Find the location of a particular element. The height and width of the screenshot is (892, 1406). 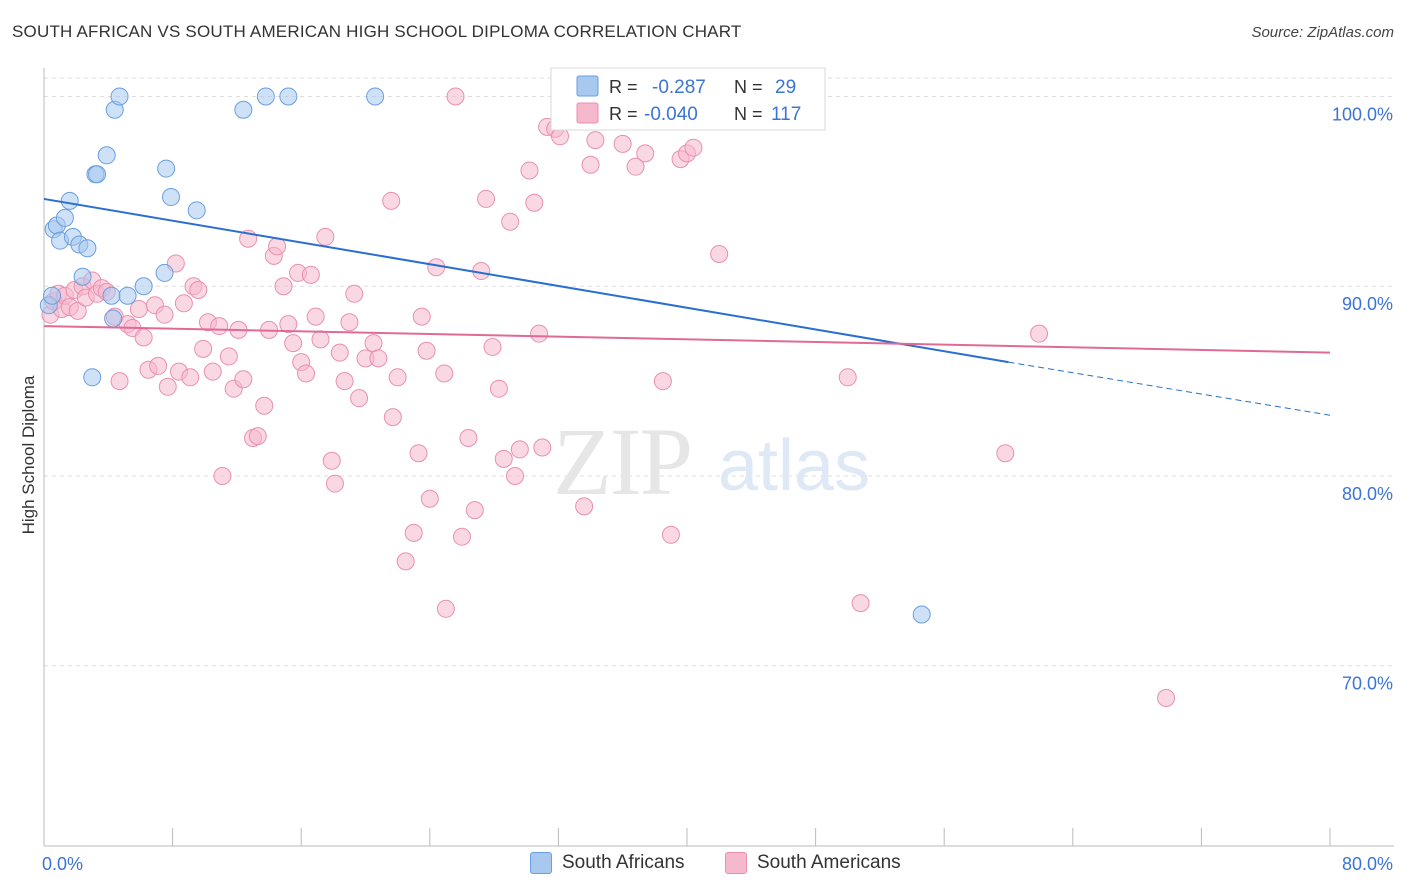

y-tick-label-90: 90.0% is located at coordinates (1367, 304).